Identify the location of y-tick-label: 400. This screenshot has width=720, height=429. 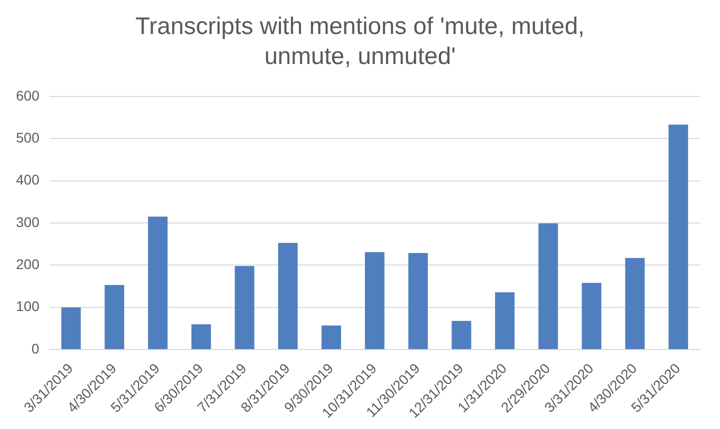
(28, 180).